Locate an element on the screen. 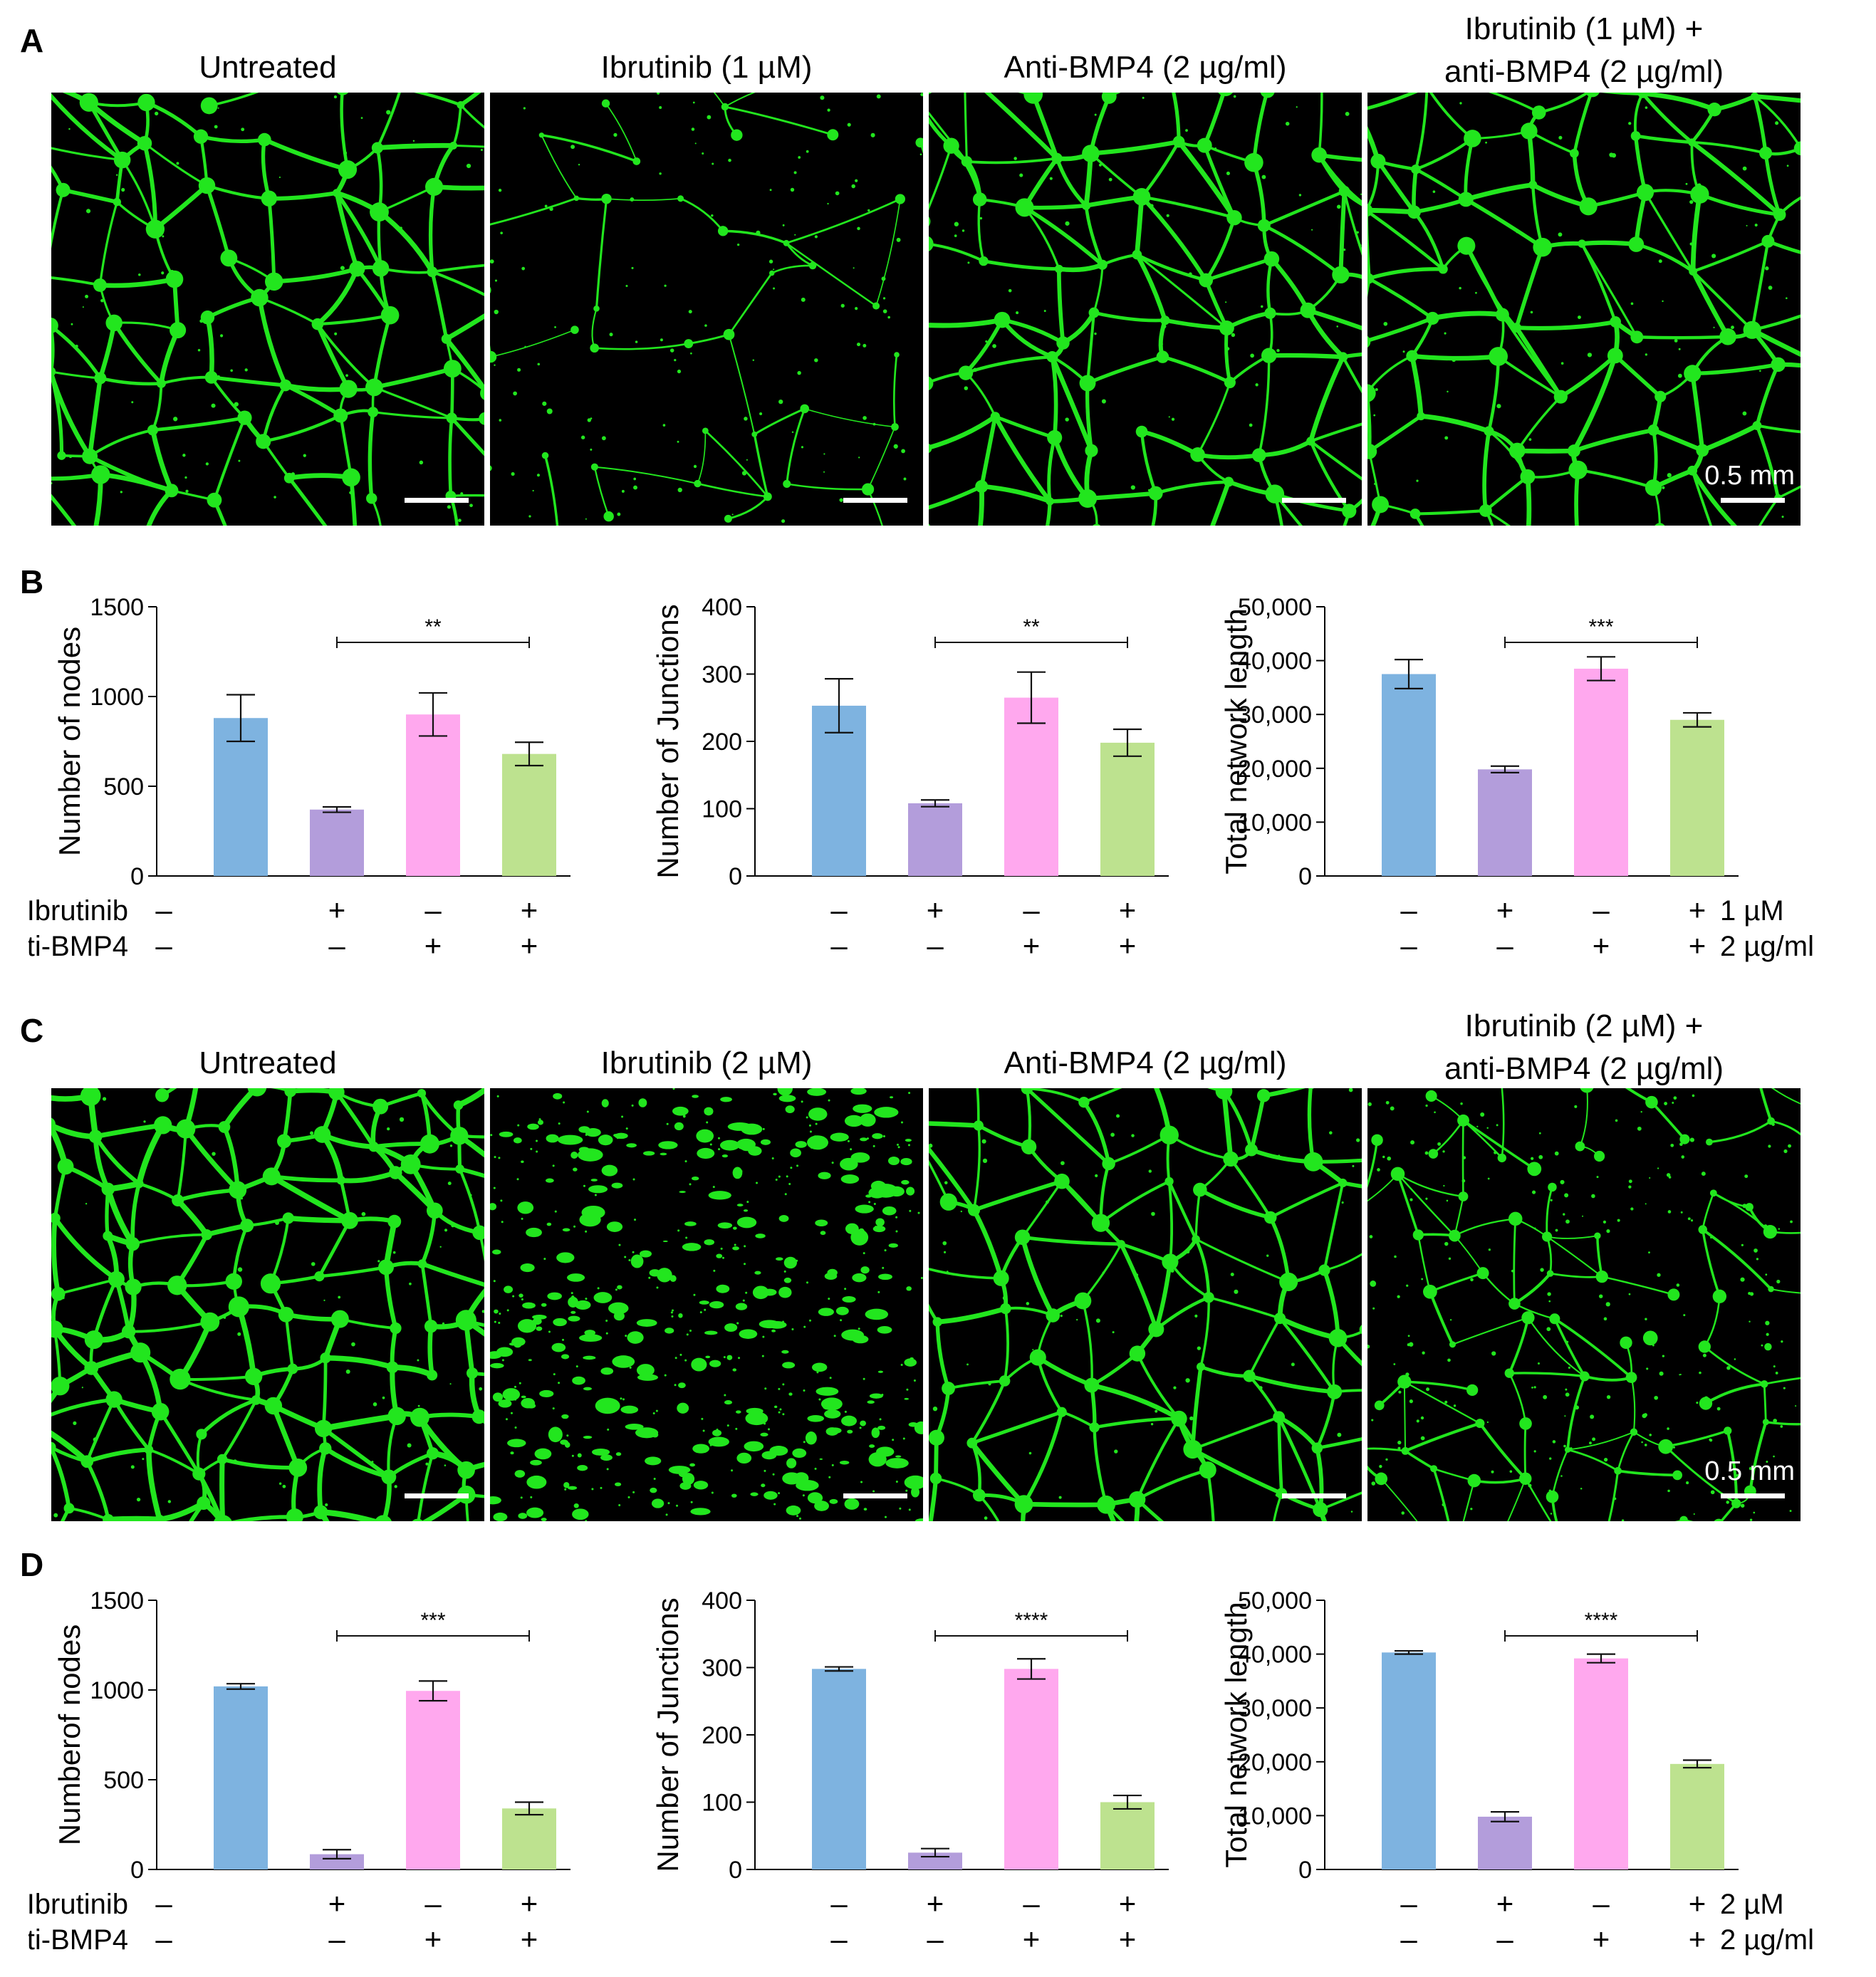 The image size is (1876, 1977). scale-label: 0.5 mm is located at coordinates (1749, 476).